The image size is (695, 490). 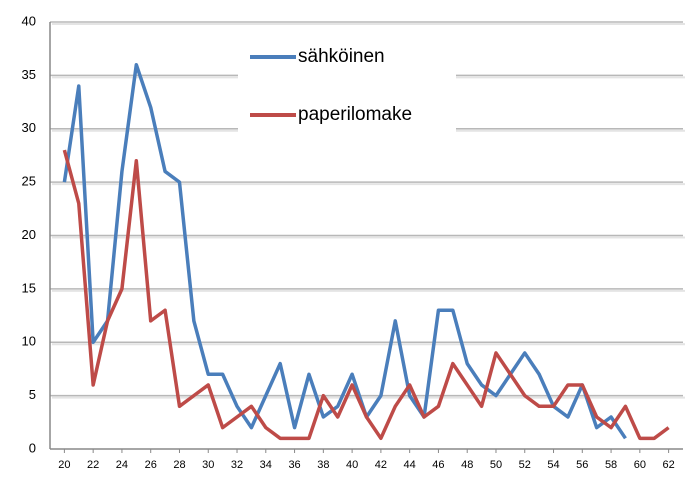 What do you see at coordinates (29, 341) in the screenshot?
I see `y-tick-label: 10` at bounding box center [29, 341].